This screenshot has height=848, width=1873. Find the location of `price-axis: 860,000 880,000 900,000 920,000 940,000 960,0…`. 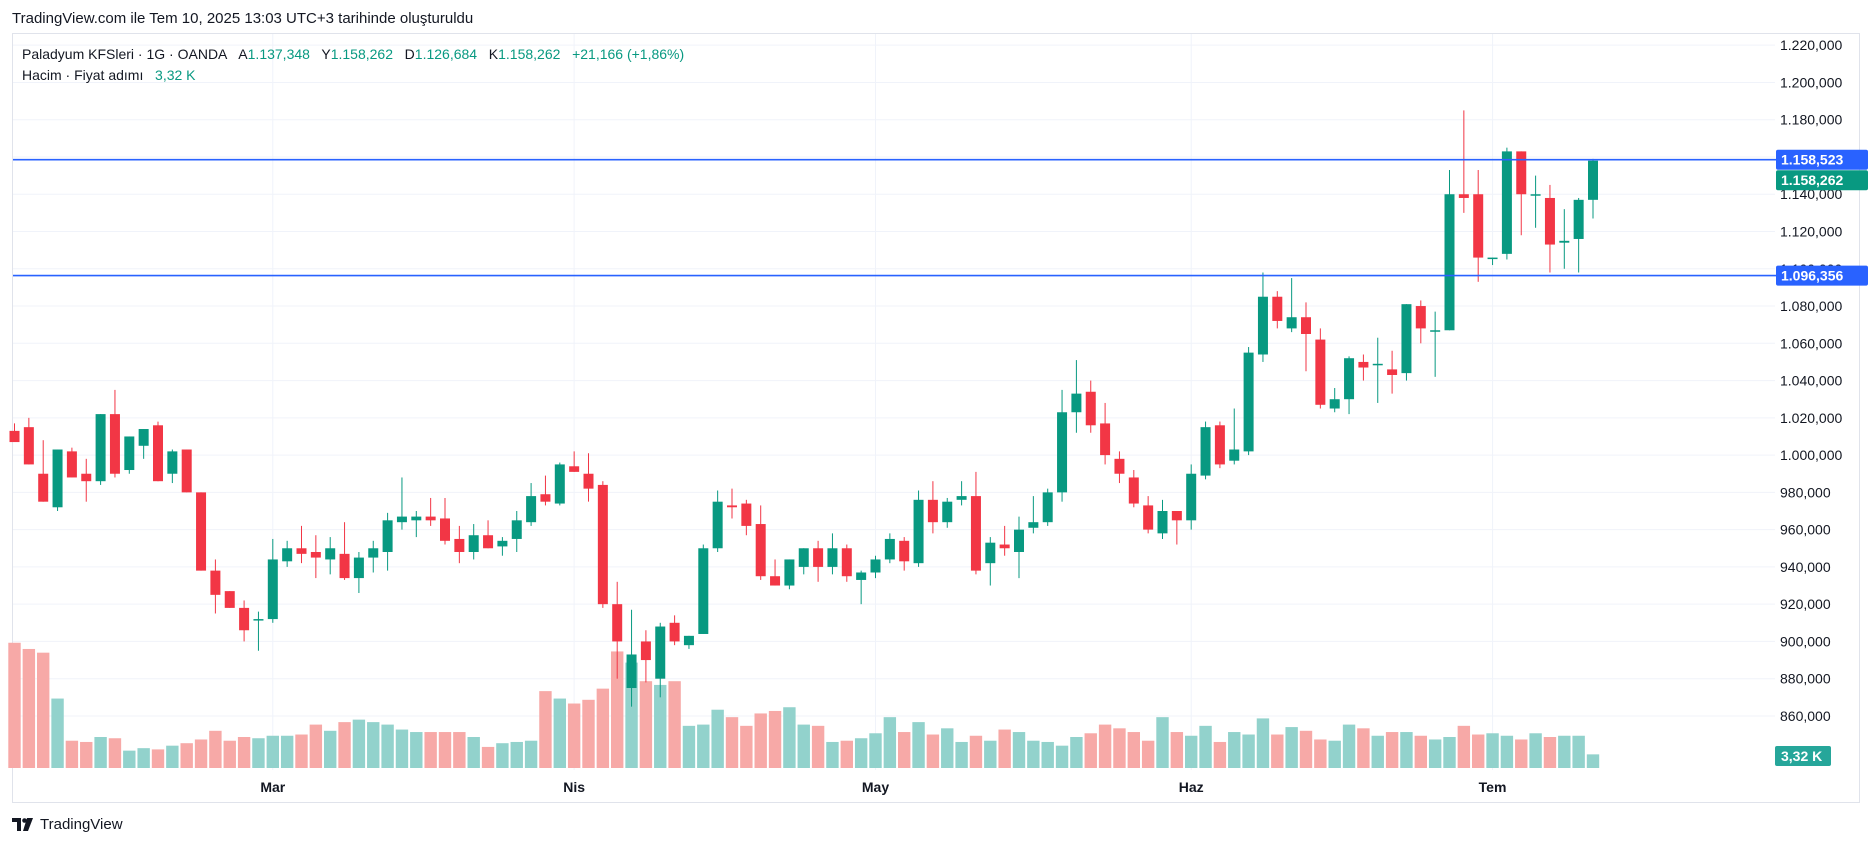

price-axis: 860,000 880,000 900,000 920,000 940,000 960,0… is located at coordinates (1821, 401).